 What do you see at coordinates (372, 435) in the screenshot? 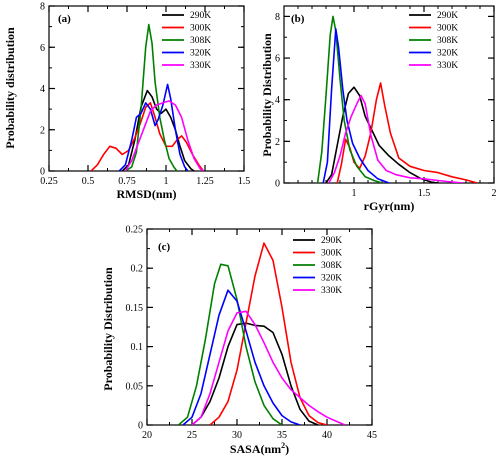
I see `x-tick-label: 45` at bounding box center [372, 435].